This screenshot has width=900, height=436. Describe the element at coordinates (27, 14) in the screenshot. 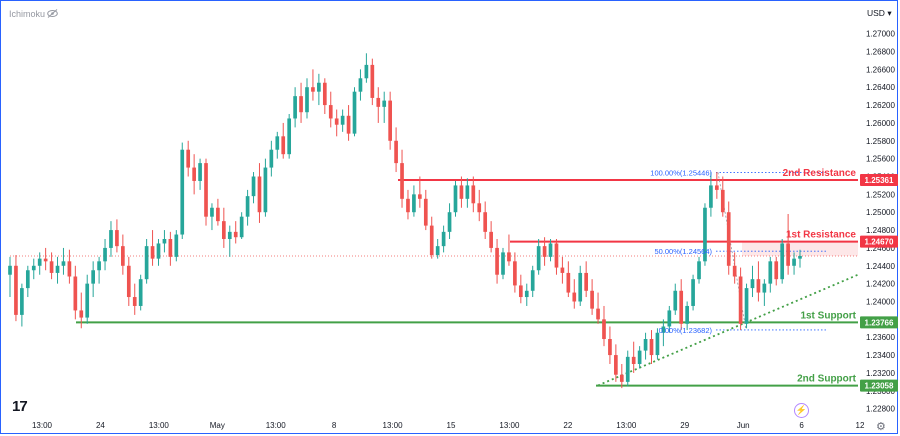

I see `indicator-label: Ichimoku` at that location.